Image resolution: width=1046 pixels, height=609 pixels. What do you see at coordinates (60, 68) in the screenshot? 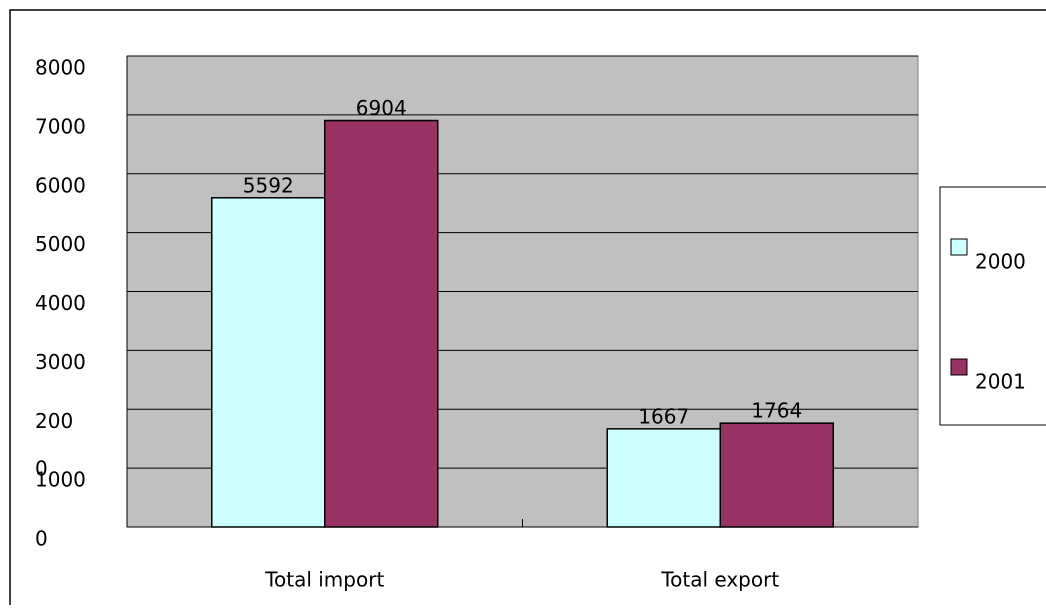
I see `y-tick-label: 8000` at bounding box center [60, 68].